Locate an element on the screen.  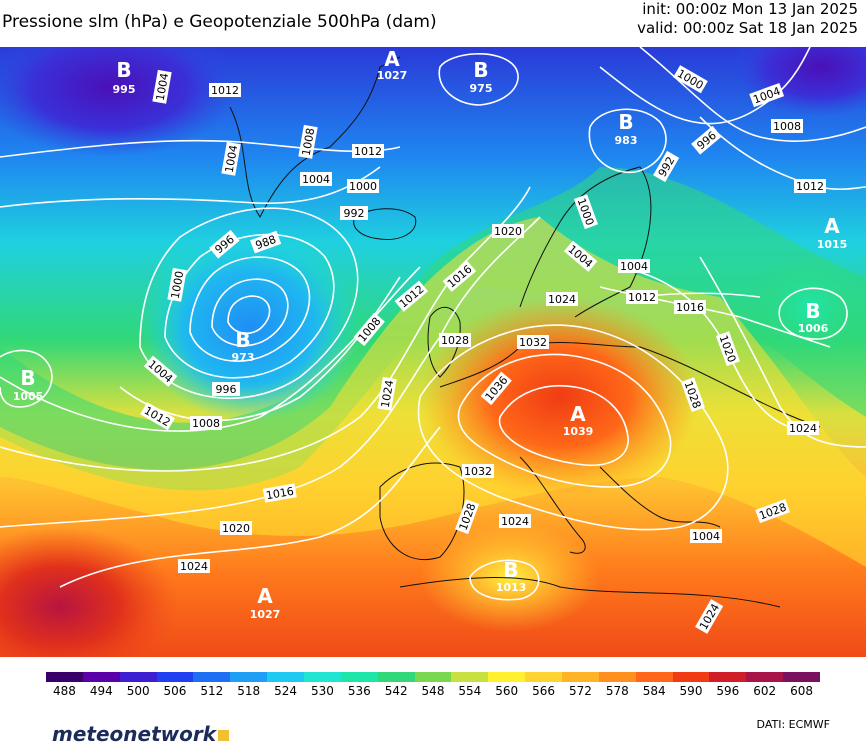
isobar-1006-east-low is located at coordinates (813, 313).